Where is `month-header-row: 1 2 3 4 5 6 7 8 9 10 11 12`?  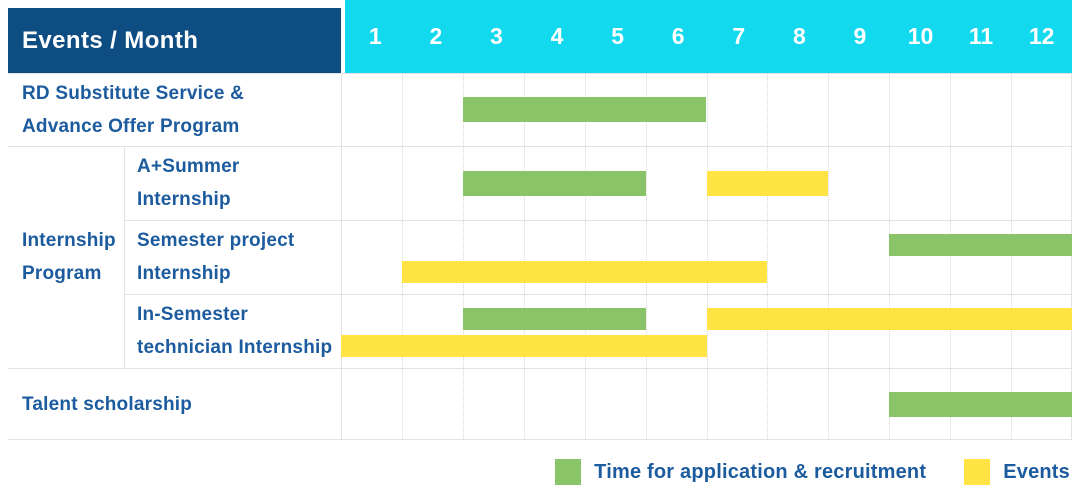
month-header-row: 1 2 3 4 5 6 7 8 9 10 11 12 is located at coordinates (708, 36).